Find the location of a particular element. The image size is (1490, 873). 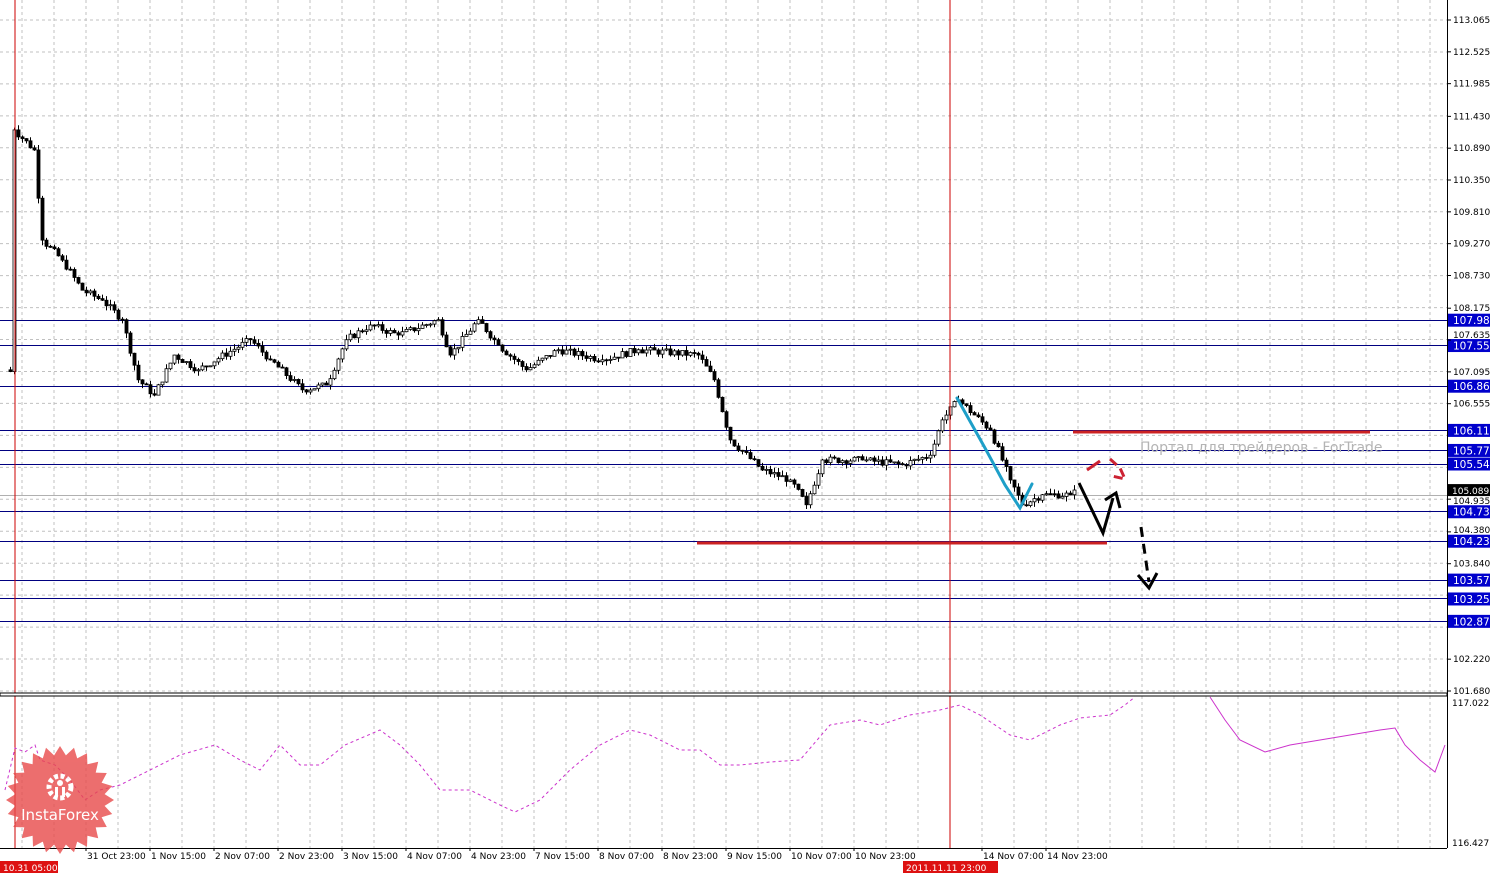

forecast-arrow-black is located at coordinates (1096, 510).